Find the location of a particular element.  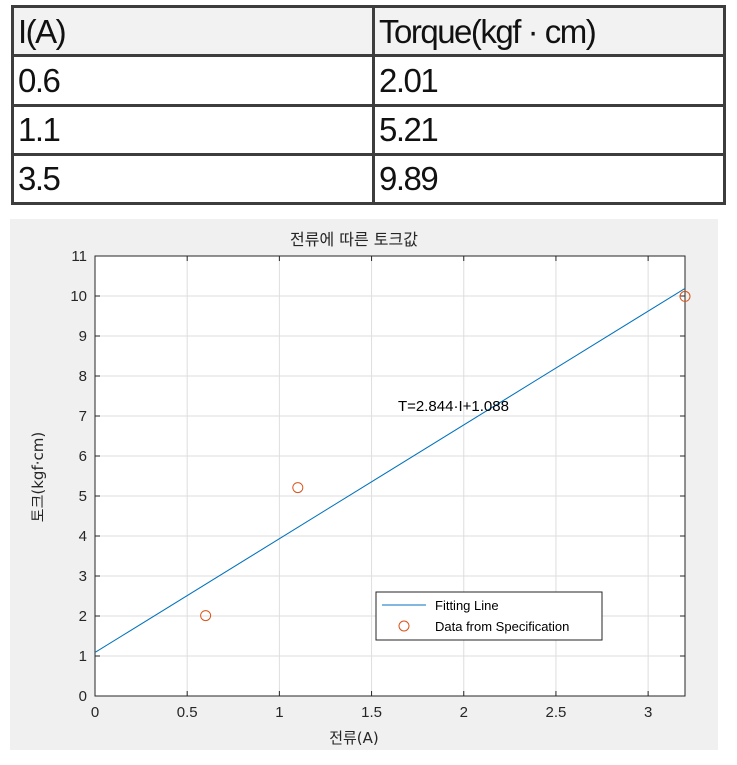

table-header-row: I(A) Torque(kgf · cm) is located at coordinates (368, 31).